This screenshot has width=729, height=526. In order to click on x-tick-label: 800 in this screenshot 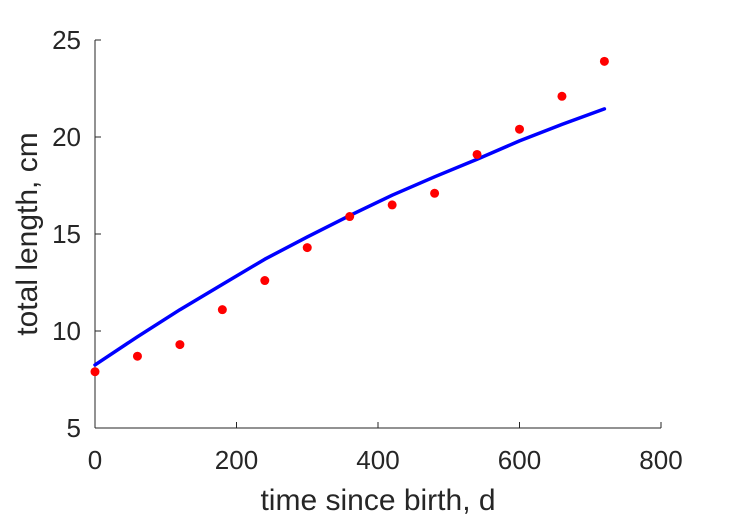, I will do `click(660, 460)`.